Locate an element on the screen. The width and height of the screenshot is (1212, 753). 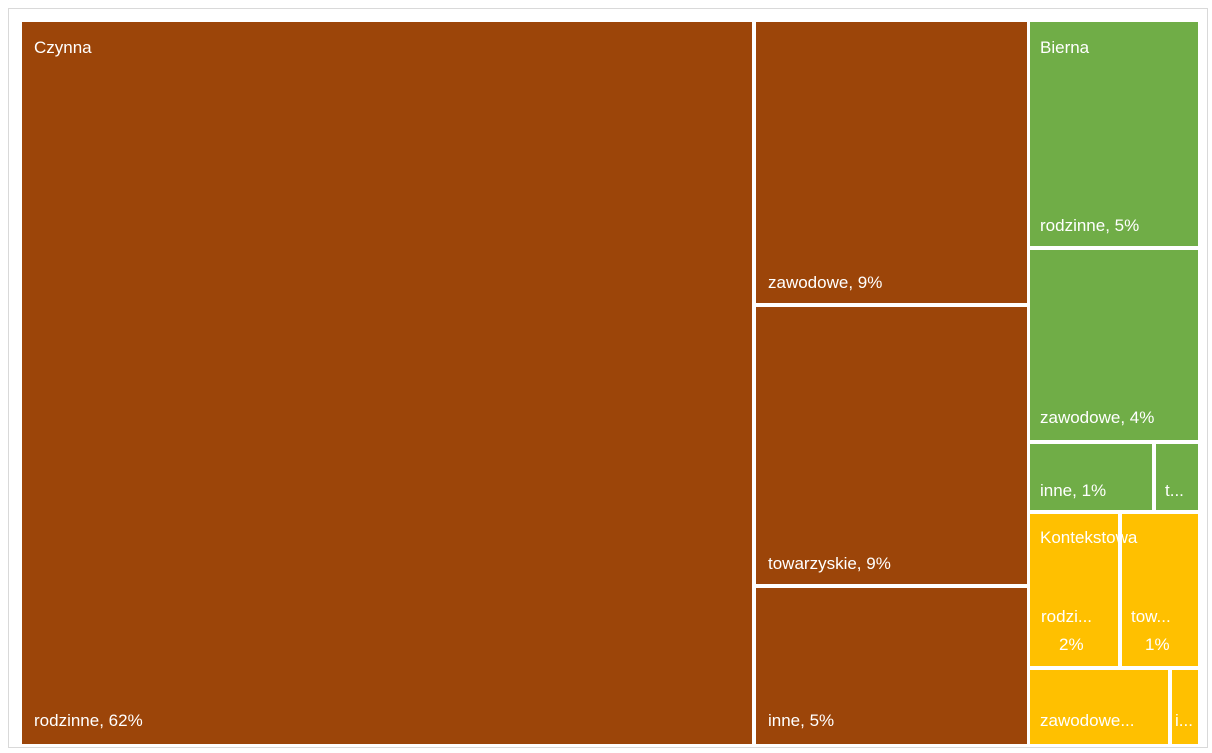
tile-bierna-zawodowe is located at coordinates (1114, 345).